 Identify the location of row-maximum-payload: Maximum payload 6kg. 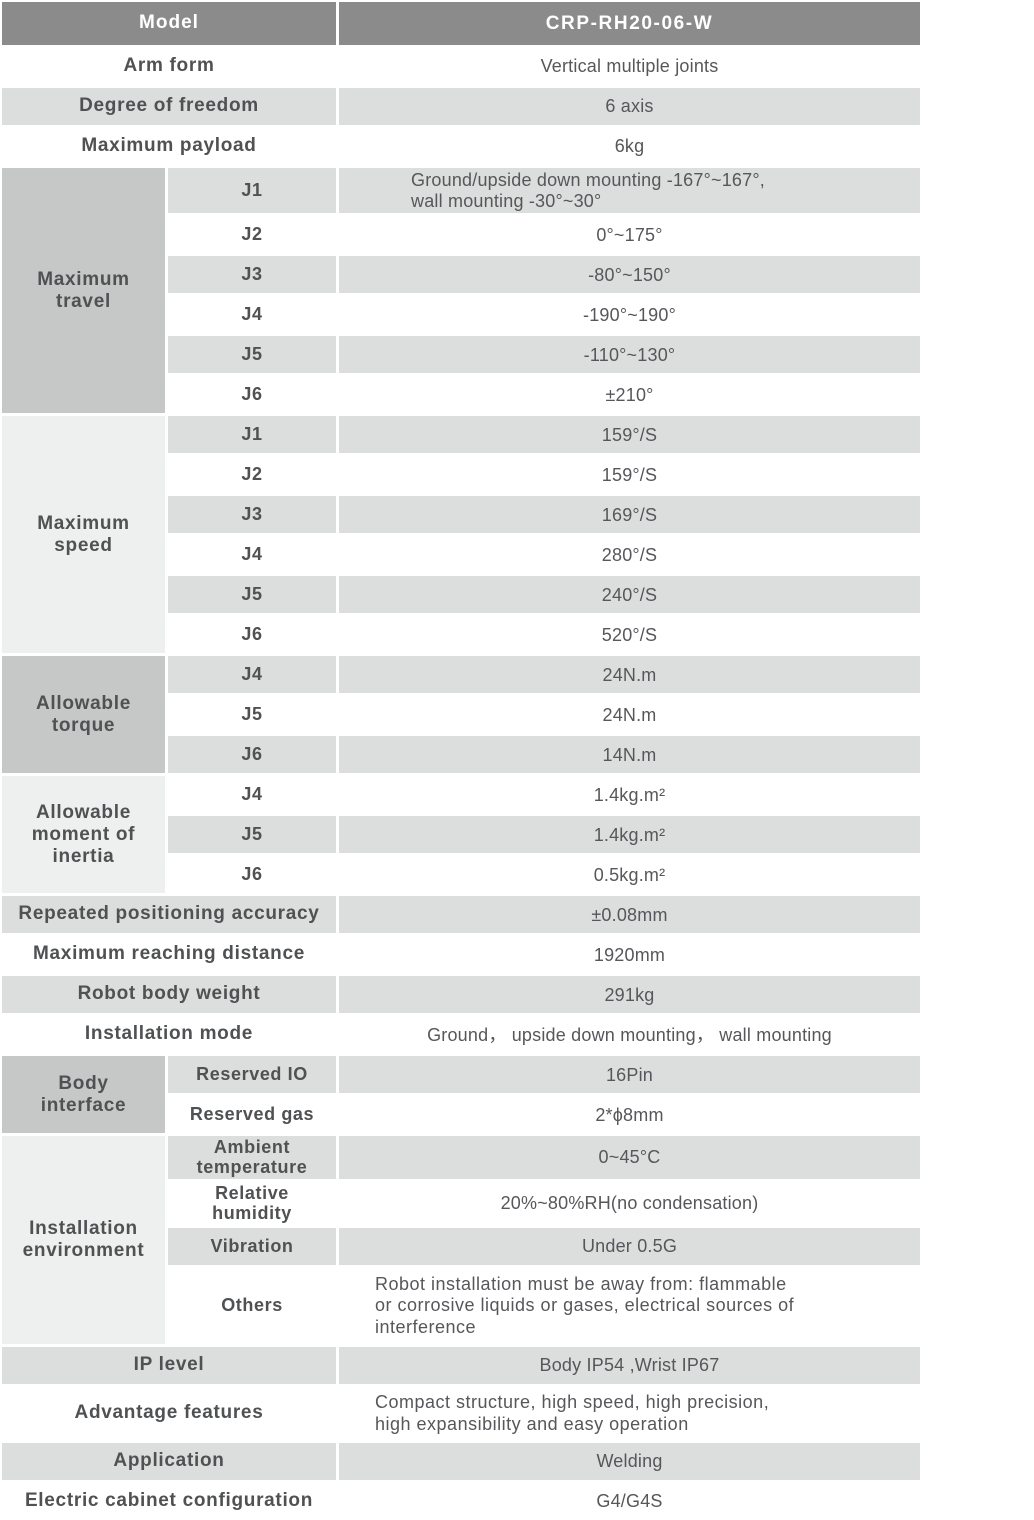
(461, 146).